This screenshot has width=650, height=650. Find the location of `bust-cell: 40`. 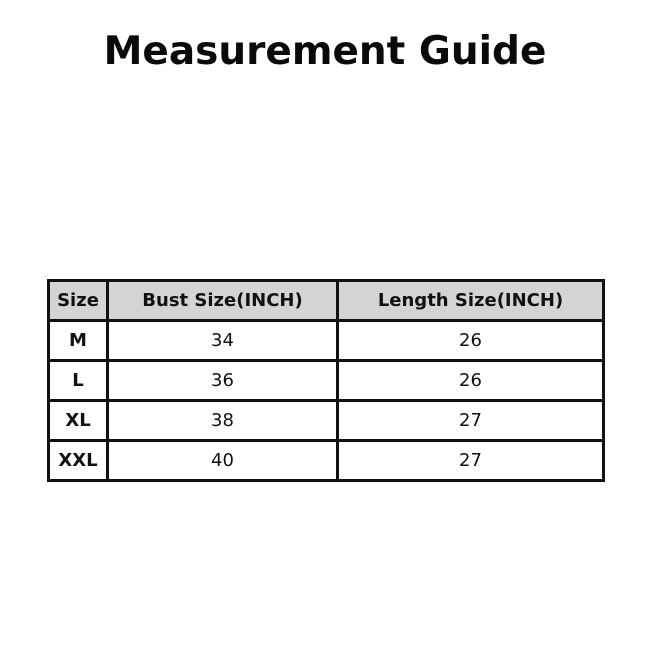

bust-cell: 40 is located at coordinates (222, 460).